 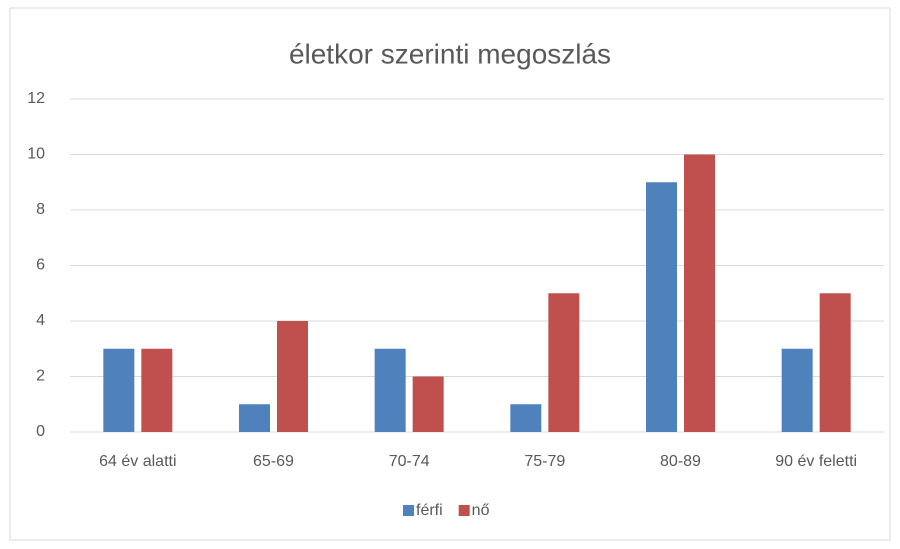 What do you see at coordinates (40, 209) in the screenshot?
I see `y-tick-label: 8` at bounding box center [40, 209].